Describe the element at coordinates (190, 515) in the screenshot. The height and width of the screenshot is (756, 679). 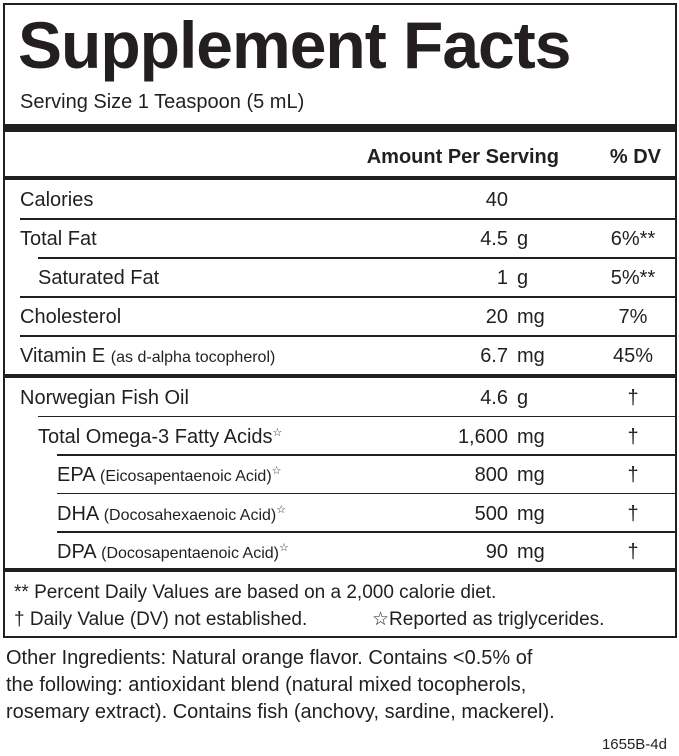
I see `qualifier: (Docosahexaenoic Acid)` at that location.